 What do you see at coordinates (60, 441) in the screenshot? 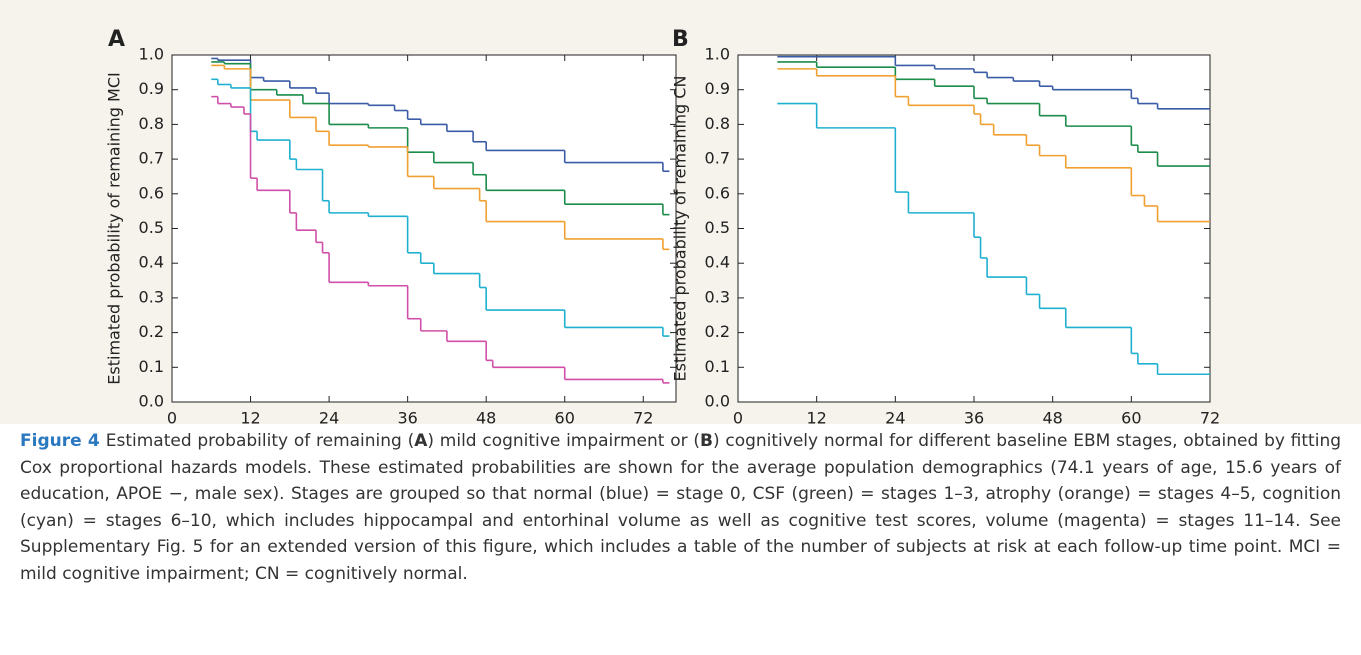
I see `caption-label: Figure 4` at bounding box center [60, 441].